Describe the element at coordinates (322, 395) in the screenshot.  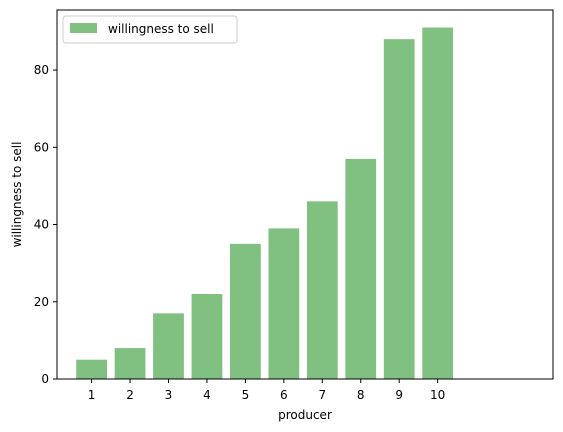
I see `x-tick-label: 7` at that location.